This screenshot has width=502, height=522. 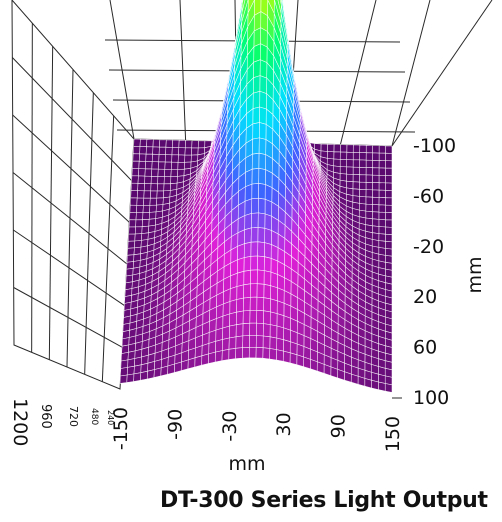 What do you see at coordinates (324, 500) in the screenshot?
I see `chart-title: DT-300 Series Light Output` at bounding box center [324, 500].